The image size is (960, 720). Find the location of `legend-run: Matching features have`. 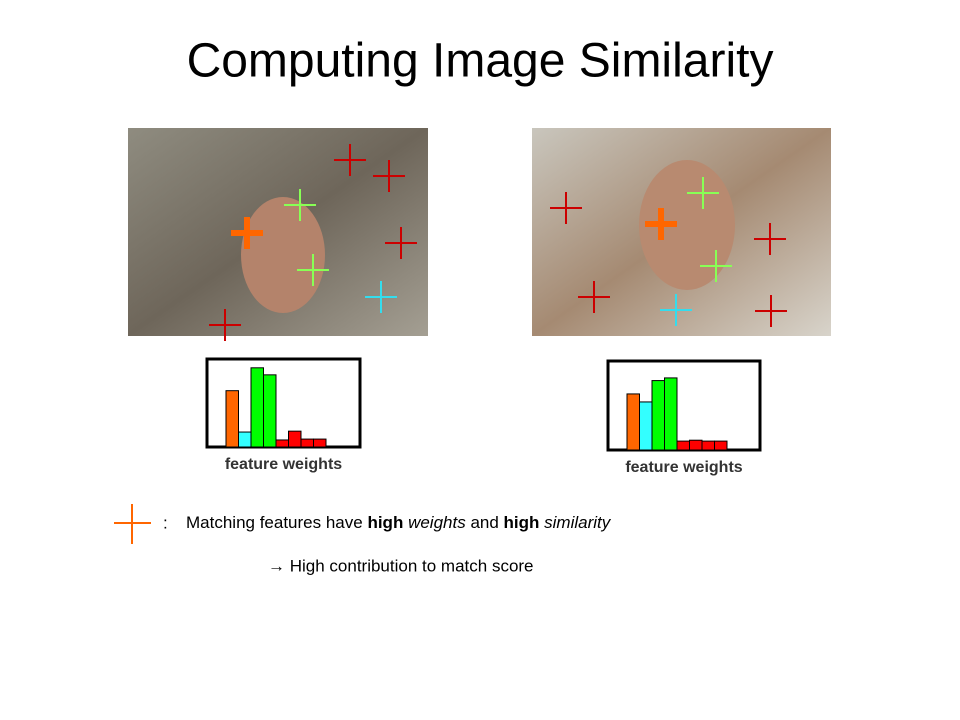

legend-run: Matching features have is located at coordinates (276, 522).